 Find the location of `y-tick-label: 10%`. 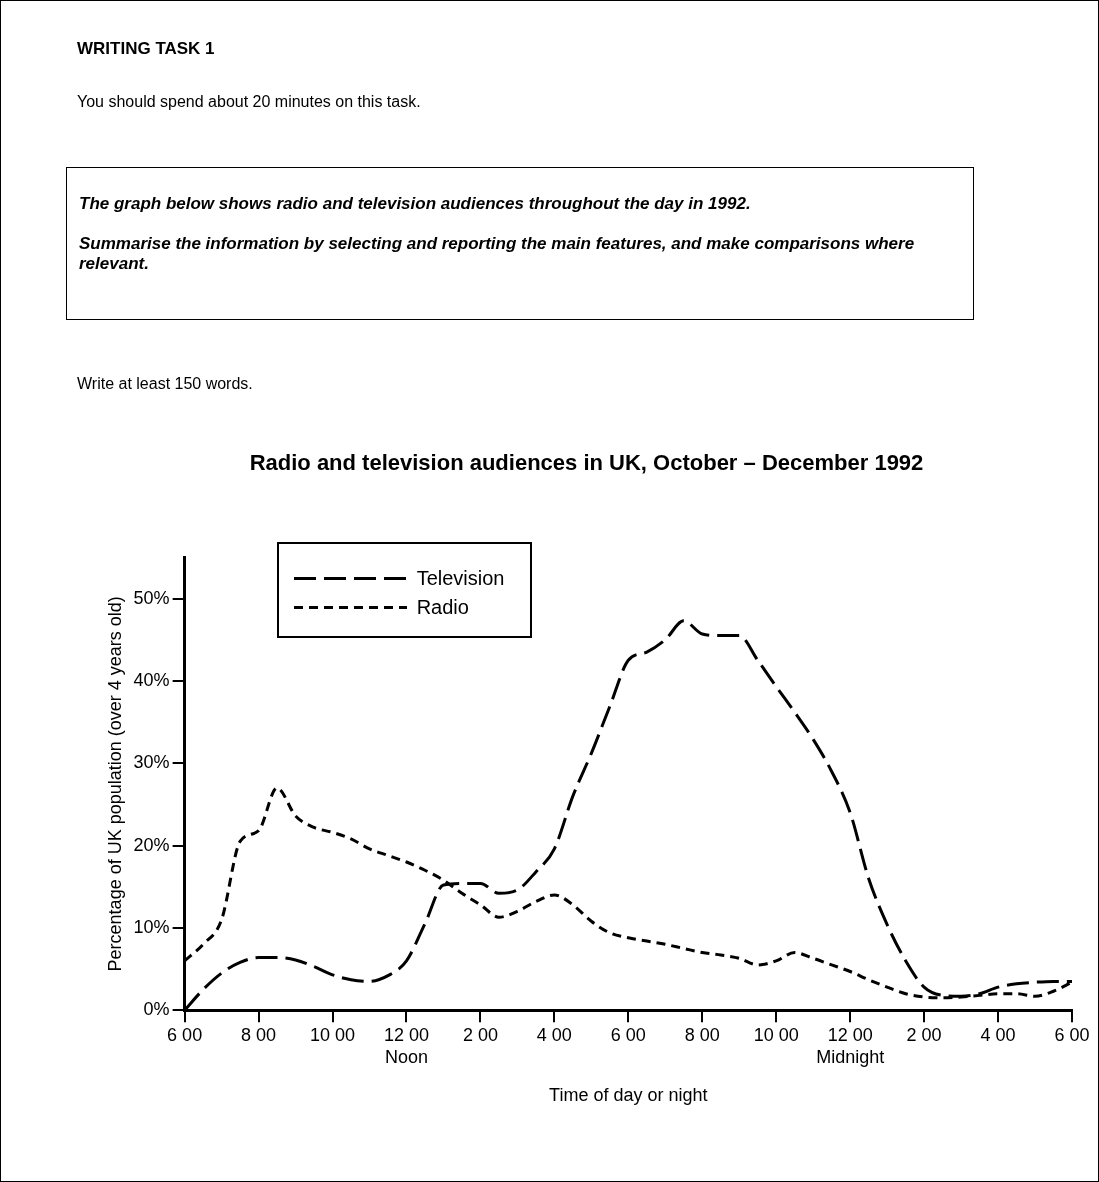

y-tick-label: 10% is located at coordinates (151, 926).